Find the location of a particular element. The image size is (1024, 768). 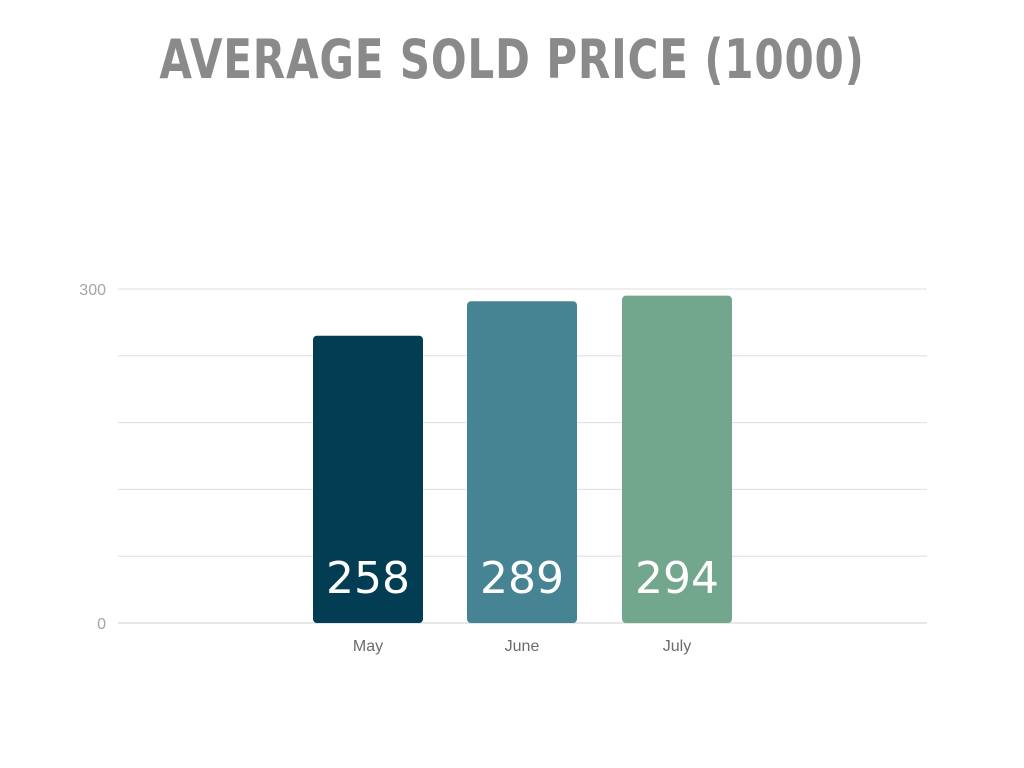

y-tick-label: 300 is located at coordinates (92, 290).